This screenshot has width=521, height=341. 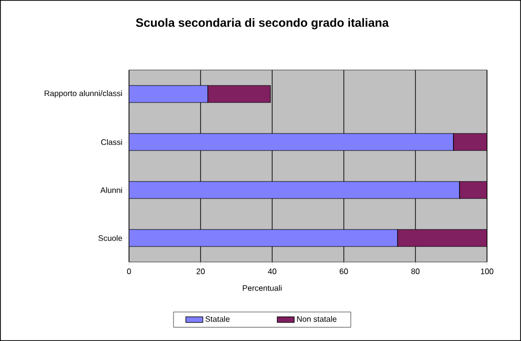 I want to click on chart-title: Scuola secondaria di secondo grado italiana, so click(x=262, y=24).